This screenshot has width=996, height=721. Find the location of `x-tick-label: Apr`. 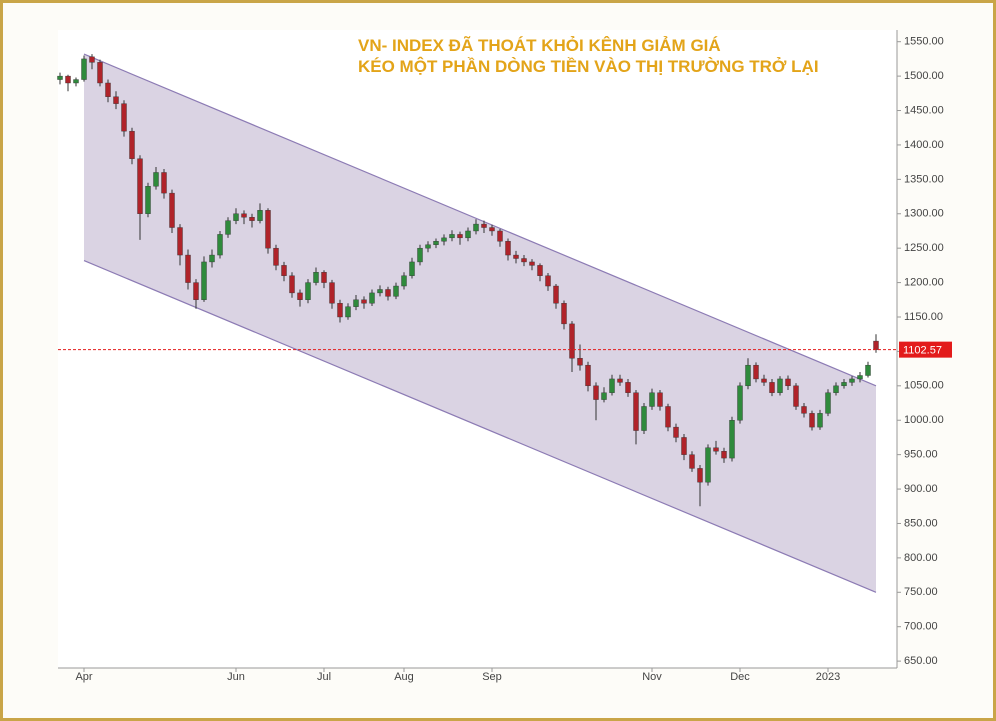

x-tick-label: Apr is located at coordinates (83, 677).